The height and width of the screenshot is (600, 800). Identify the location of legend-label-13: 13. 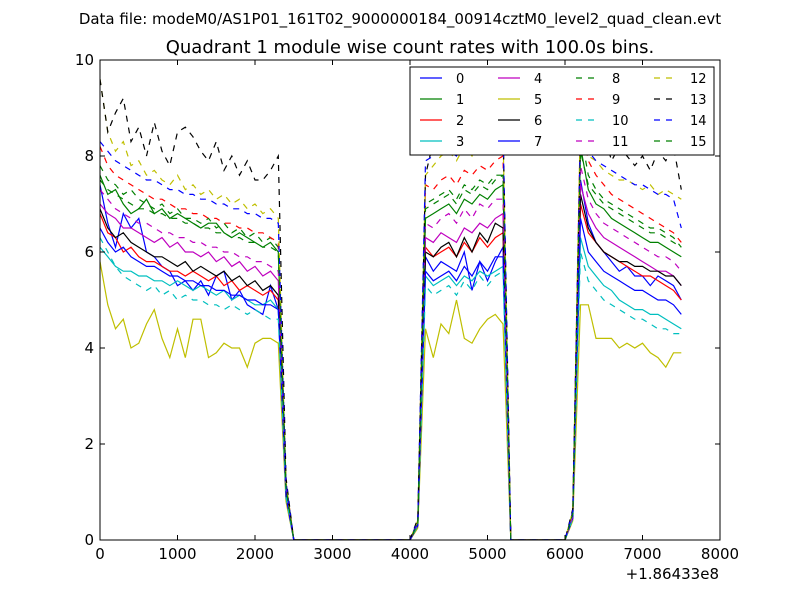
(698, 100).